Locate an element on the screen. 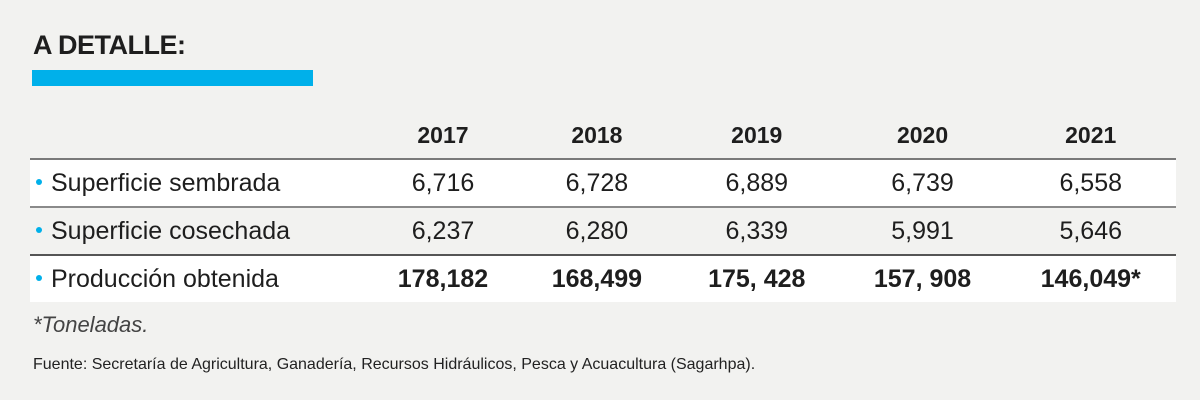  table-cell: 6,558 is located at coordinates (1090, 182).